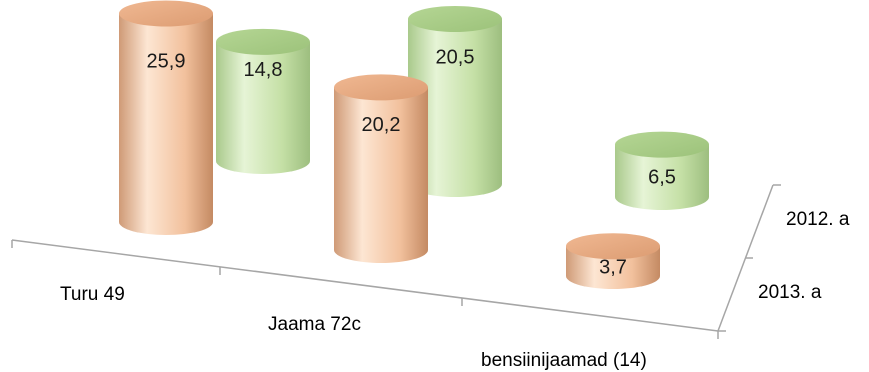  Describe the element at coordinates (166, 61) in the screenshot. I see `value-label-2013-turu: 25,9` at that location.